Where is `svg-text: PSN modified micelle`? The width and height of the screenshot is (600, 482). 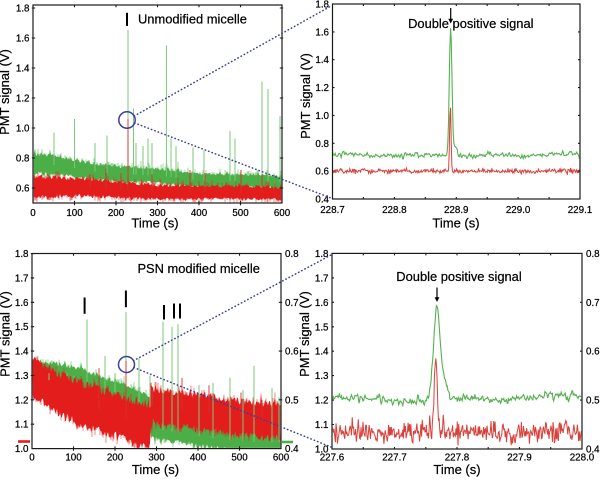
svg-text: PSN modified micelle is located at coordinates (198, 268).